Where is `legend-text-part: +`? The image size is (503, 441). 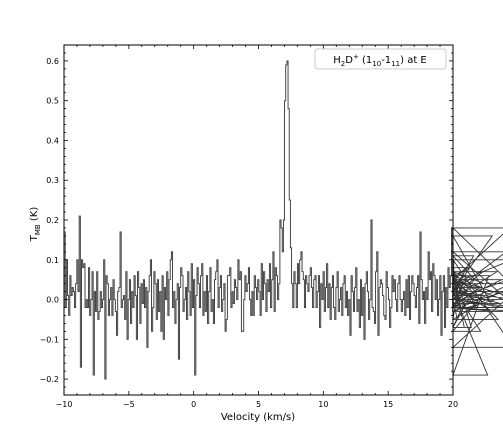
legend-text-part: + is located at coordinates (356, 57).